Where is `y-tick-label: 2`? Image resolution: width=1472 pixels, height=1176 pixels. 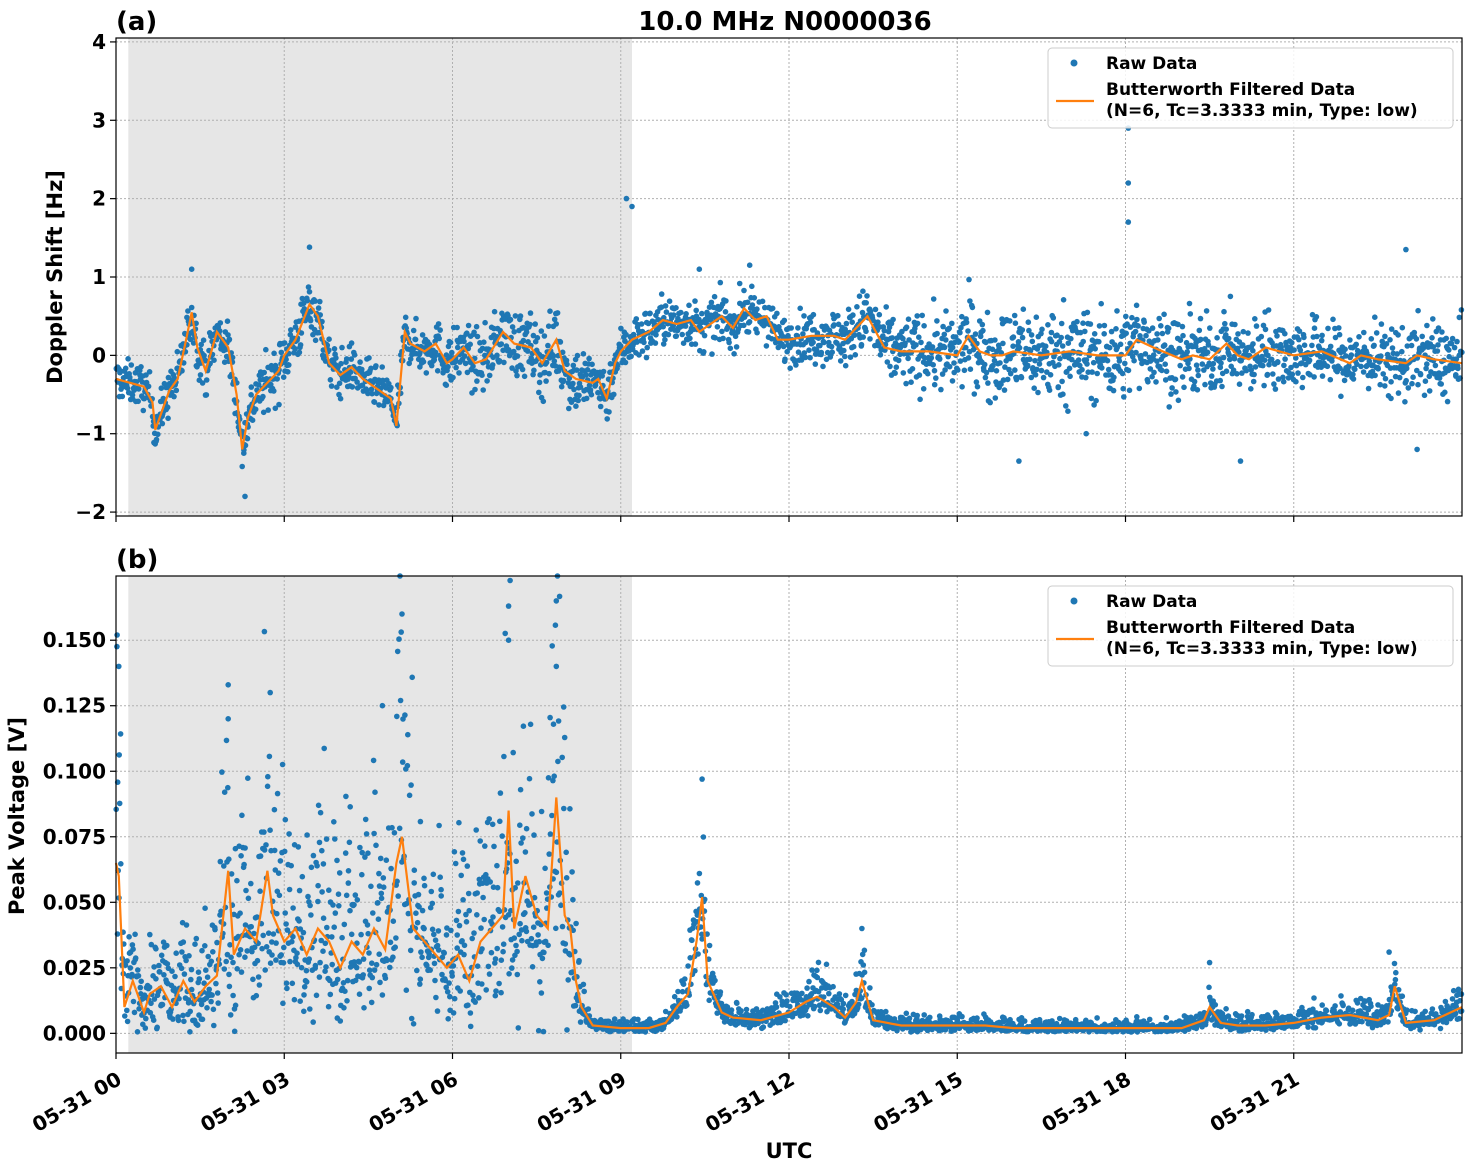
y-tick-label: 2 is located at coordinates (99, 199).